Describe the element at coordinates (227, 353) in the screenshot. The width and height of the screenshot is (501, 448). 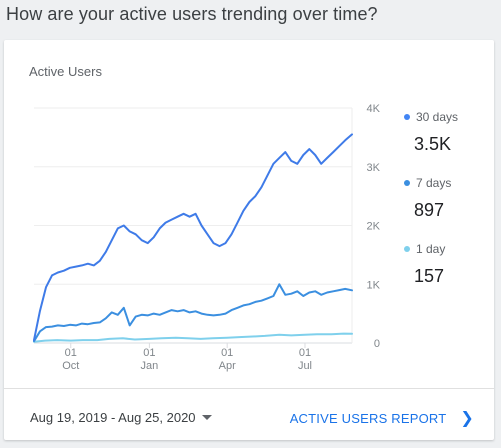
I see `x-tick-day-2: 01` at that location.